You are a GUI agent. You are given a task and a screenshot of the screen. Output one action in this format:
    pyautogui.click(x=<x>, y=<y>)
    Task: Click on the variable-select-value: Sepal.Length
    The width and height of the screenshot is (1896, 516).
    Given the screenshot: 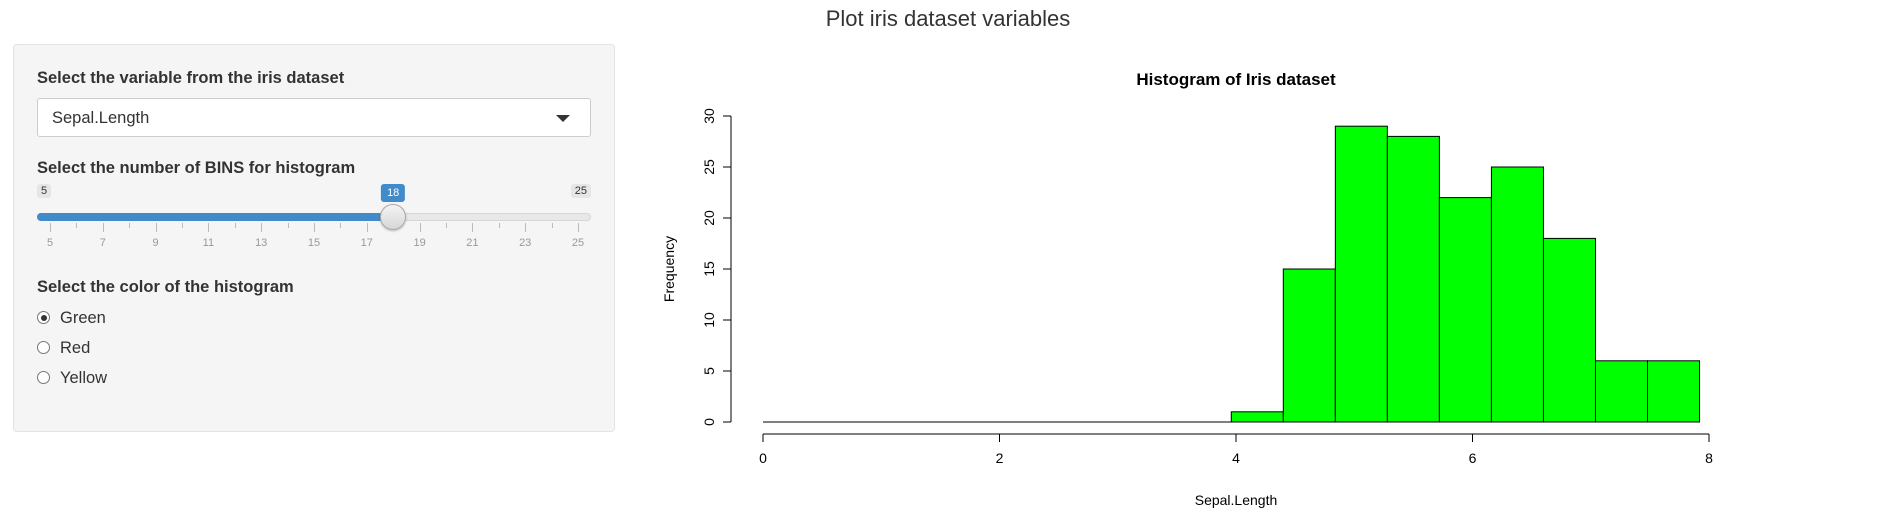 What is the action you would take?
    pyautogui.click(x=101, y=118)
    